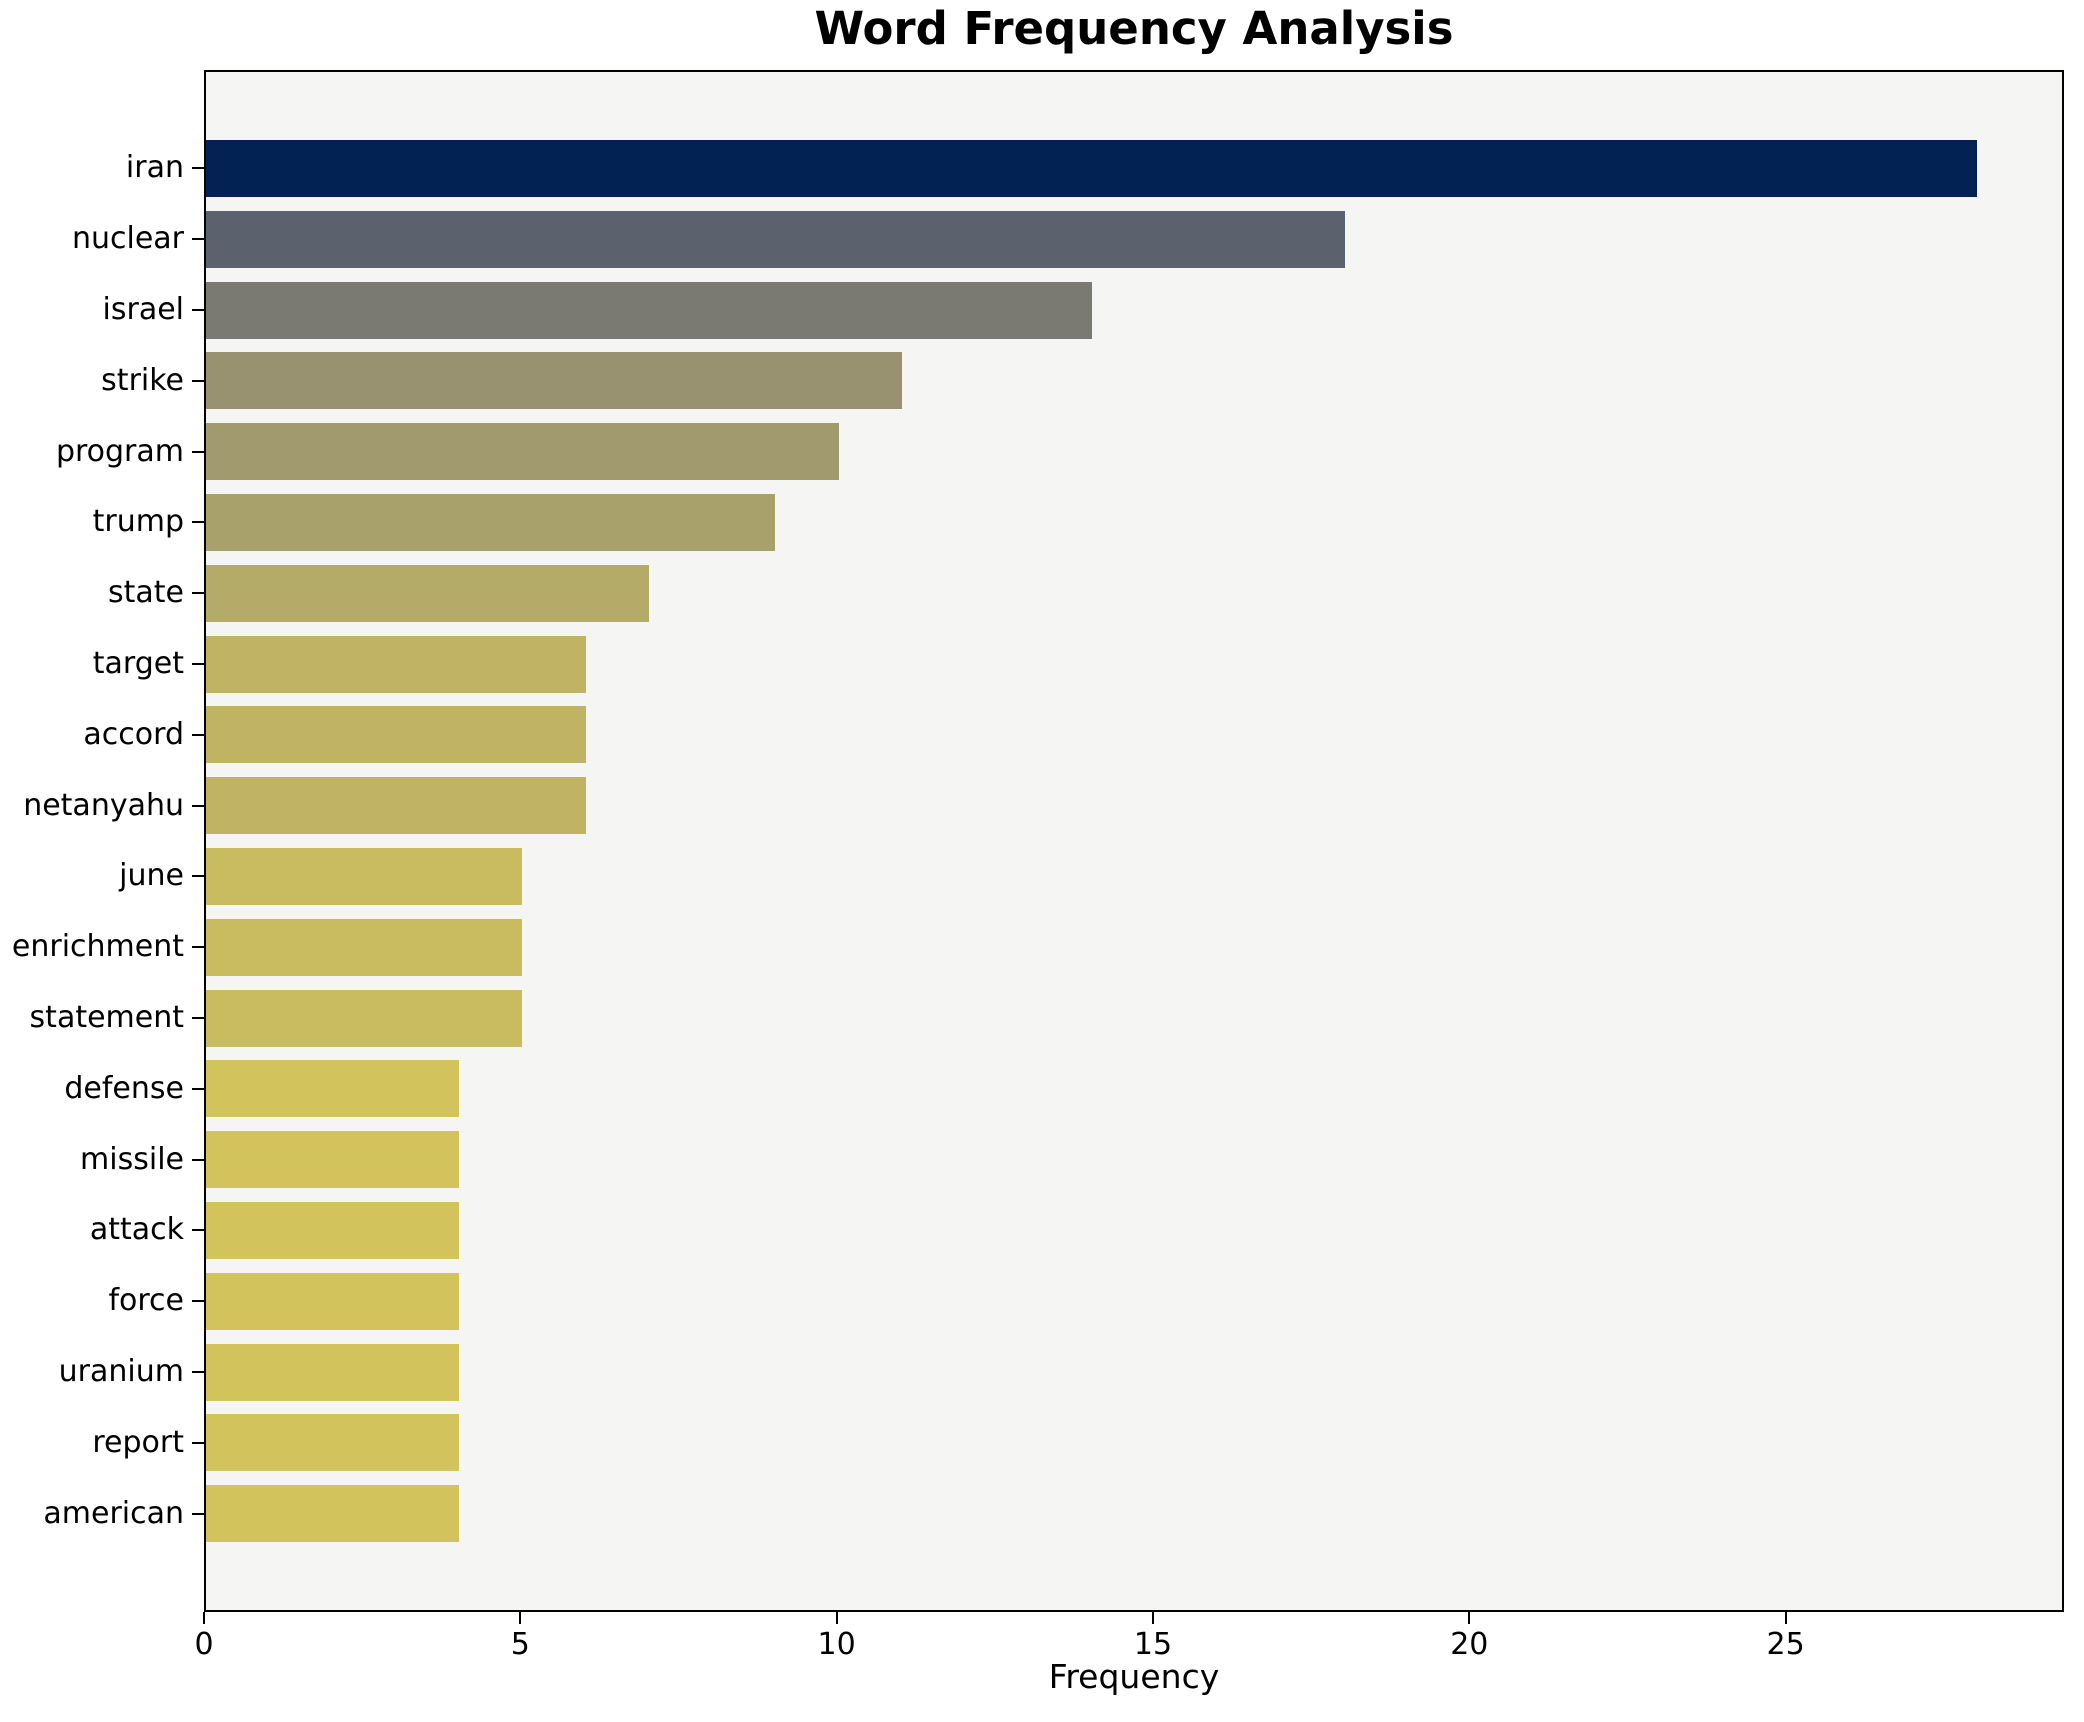  What do you see at coordinates (113, 1513) in the screenshot?
I see `y-tick-label: american` at bounding box center [113, 1513].